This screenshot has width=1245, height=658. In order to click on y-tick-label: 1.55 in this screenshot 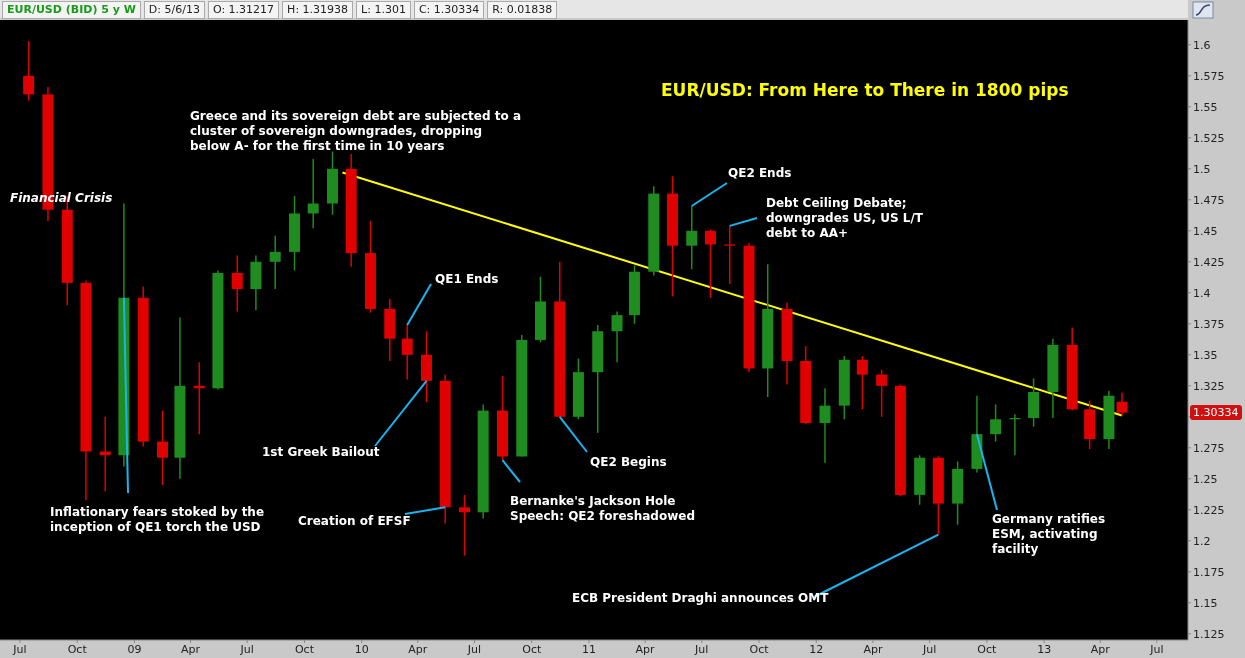, I will do `click(1205, 107)`.